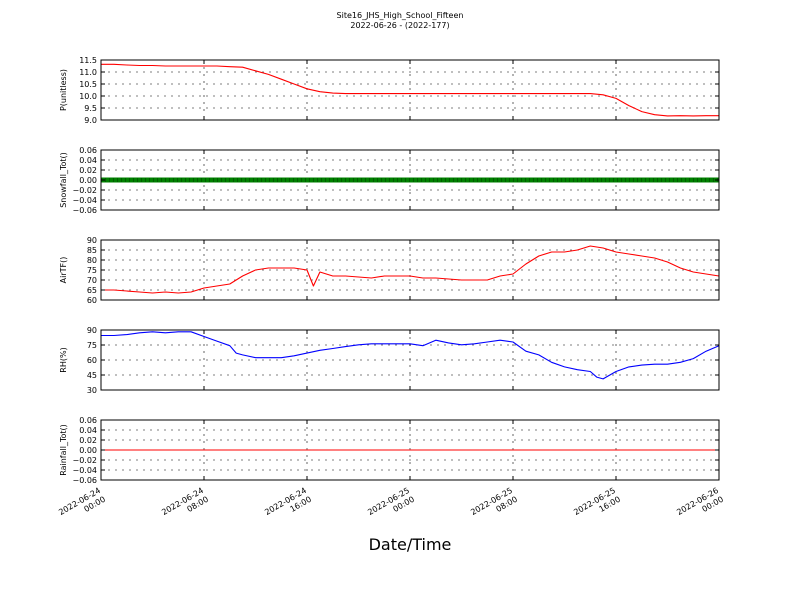 The image size is (800, 600). Describe the element at coordinates (88, 84) in the screenshot. I see `y-tick-label: 10.5` at that location.